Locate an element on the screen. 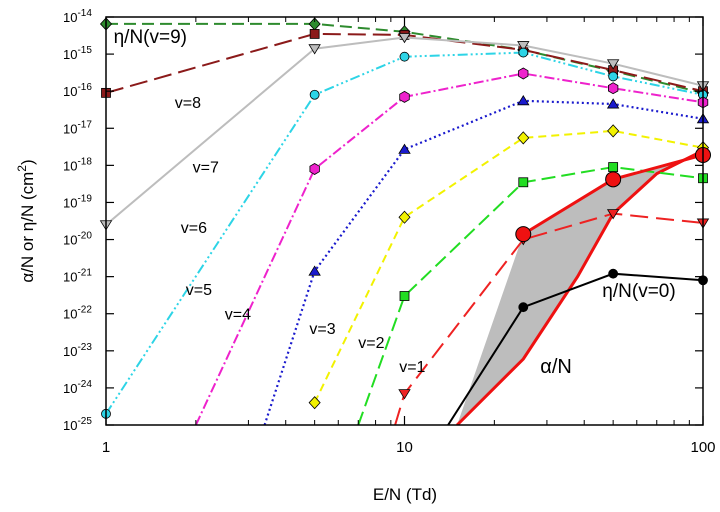  y-tick-label: 10-19 is located at coordinates (77, 201).